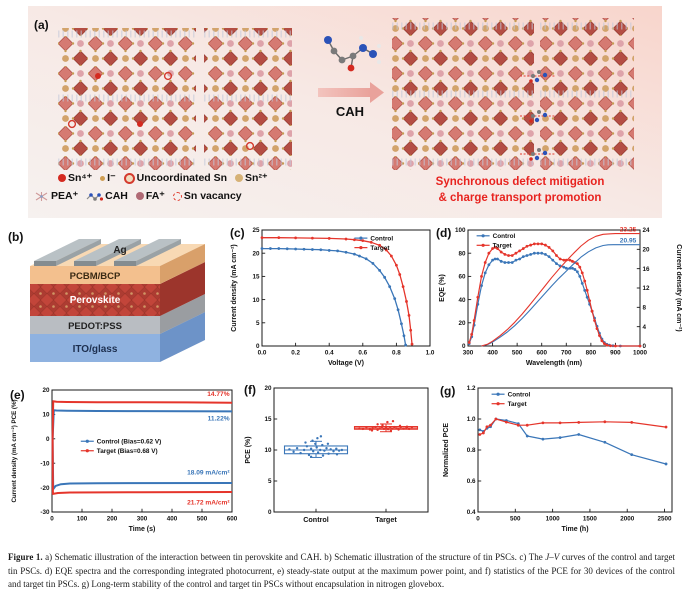 This screenshot has height=606, width=682. I want to click on x-tick-label: 1.0, so click(430, 353).